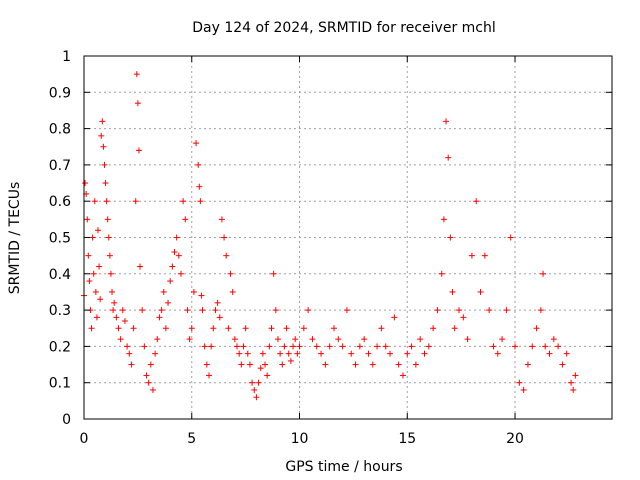 This screenshot has width=640, height=480. Describe the element at coordinates (60, 202) in the screenshot. I see `y-tick-label: 0.6` at that location.